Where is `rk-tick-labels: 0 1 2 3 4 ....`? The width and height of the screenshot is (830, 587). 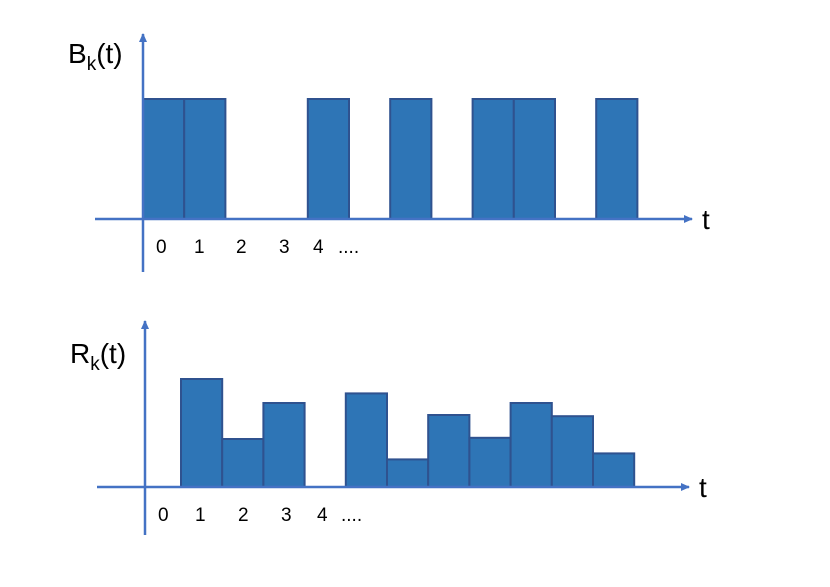
rk-tick-labels: 0 1 2 3 4 .... is located at coordinates (260, 515).